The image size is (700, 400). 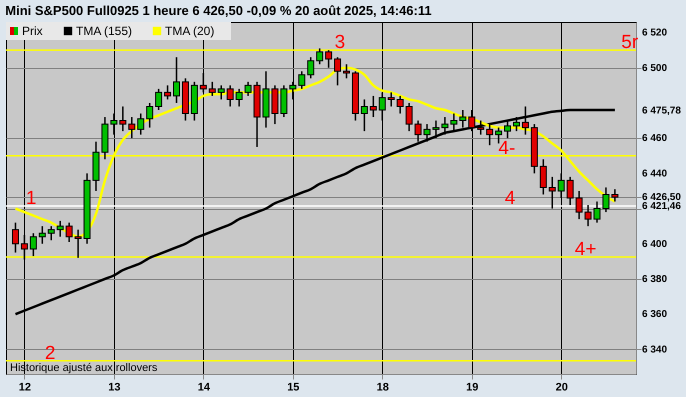 I want to click on annotation: 1, so click(x=31, y=198).